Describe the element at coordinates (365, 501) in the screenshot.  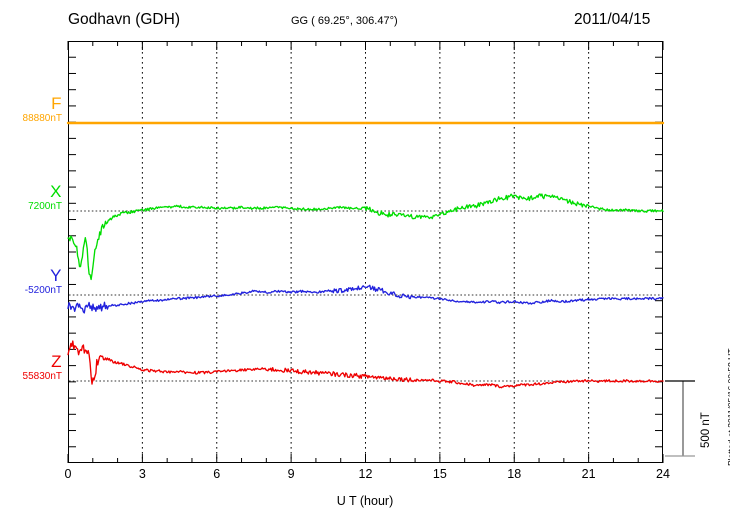
I see `x-axis-title: U T (hour)` at that location.